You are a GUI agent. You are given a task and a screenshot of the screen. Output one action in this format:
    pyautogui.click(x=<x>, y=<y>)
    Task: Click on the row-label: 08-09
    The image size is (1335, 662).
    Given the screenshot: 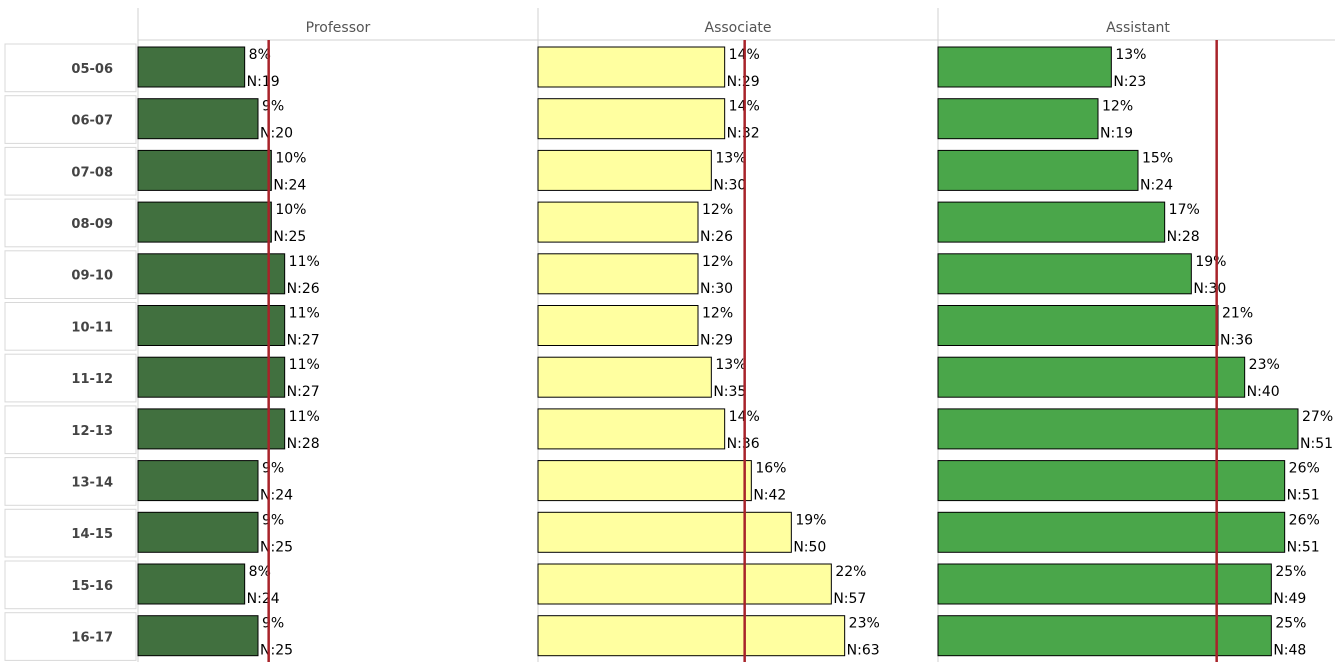 What is the action you would take?
    pyautogui.click(x=92, y=224)
    